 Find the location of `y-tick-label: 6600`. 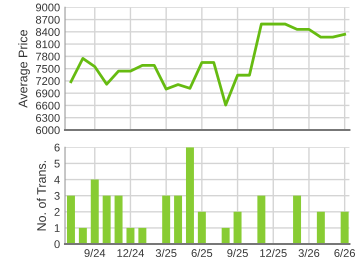

y-tick-label: 6600 is located at coordinates (48, 106).